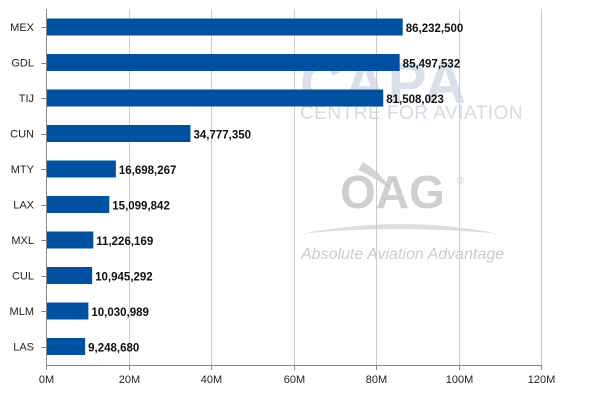  I want to click on category-label: MEX, so click(22, 28).